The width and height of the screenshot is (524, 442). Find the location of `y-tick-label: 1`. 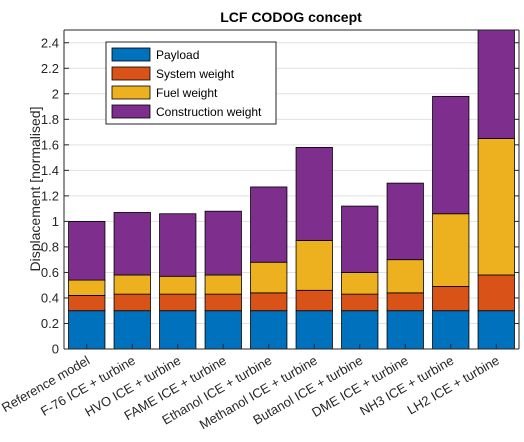

y-tick-label: 1 is located at coordinates (55, 221).